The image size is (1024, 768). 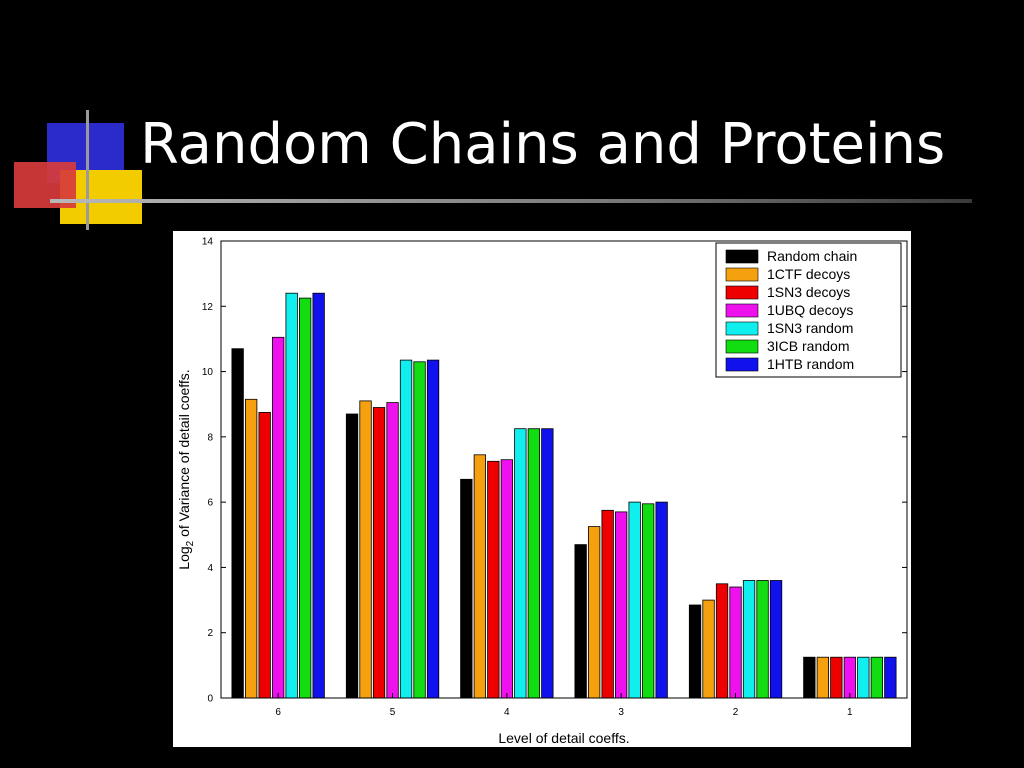 I want to click on y-tick-label: 6, so click(x=210, y=503).